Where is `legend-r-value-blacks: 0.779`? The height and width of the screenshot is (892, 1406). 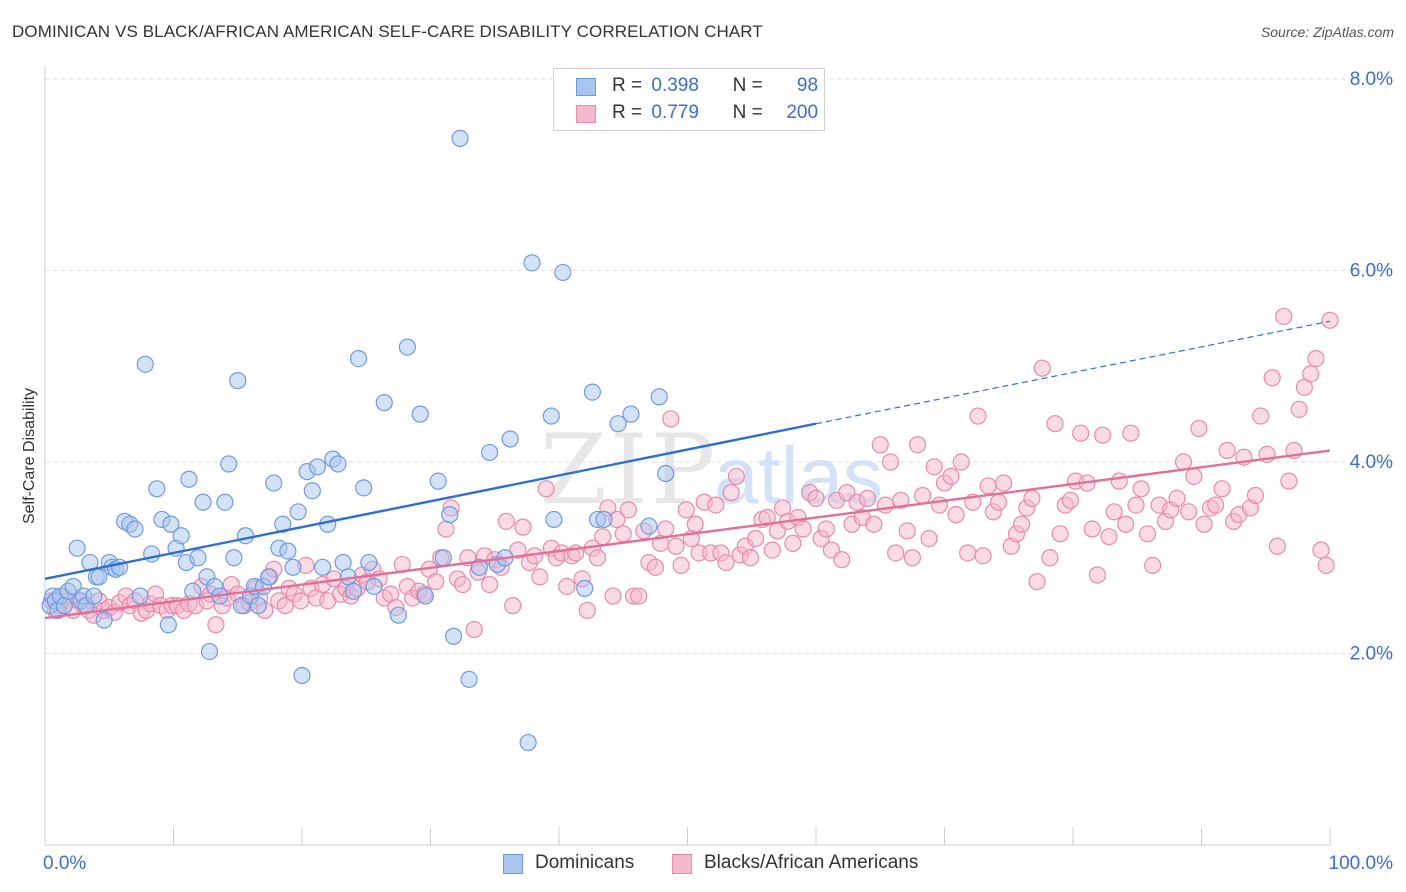
legend-r-value-blacks: 0.779 is located at coordinates (675, 112).